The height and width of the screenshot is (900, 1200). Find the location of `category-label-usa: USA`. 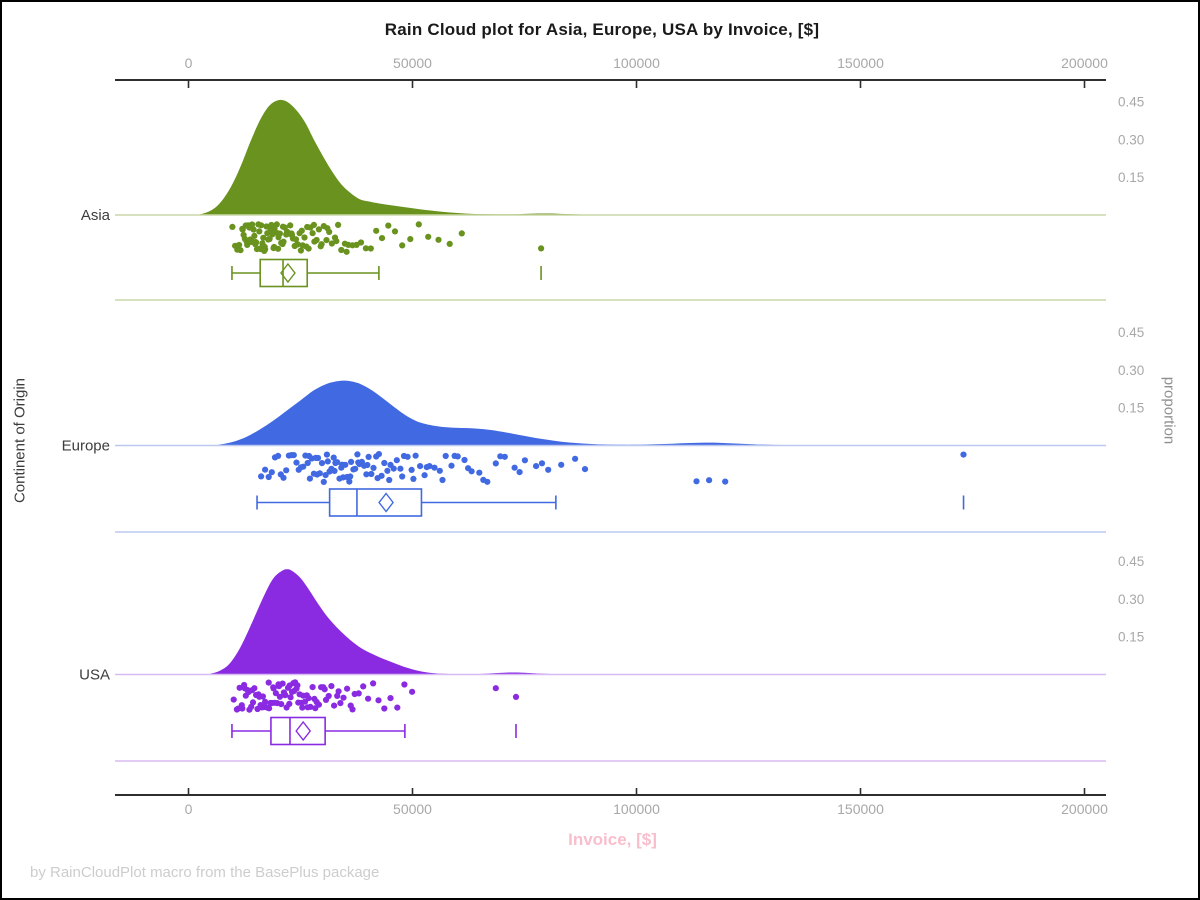

category-label-usa: USA is located at coordinates (94, 675).